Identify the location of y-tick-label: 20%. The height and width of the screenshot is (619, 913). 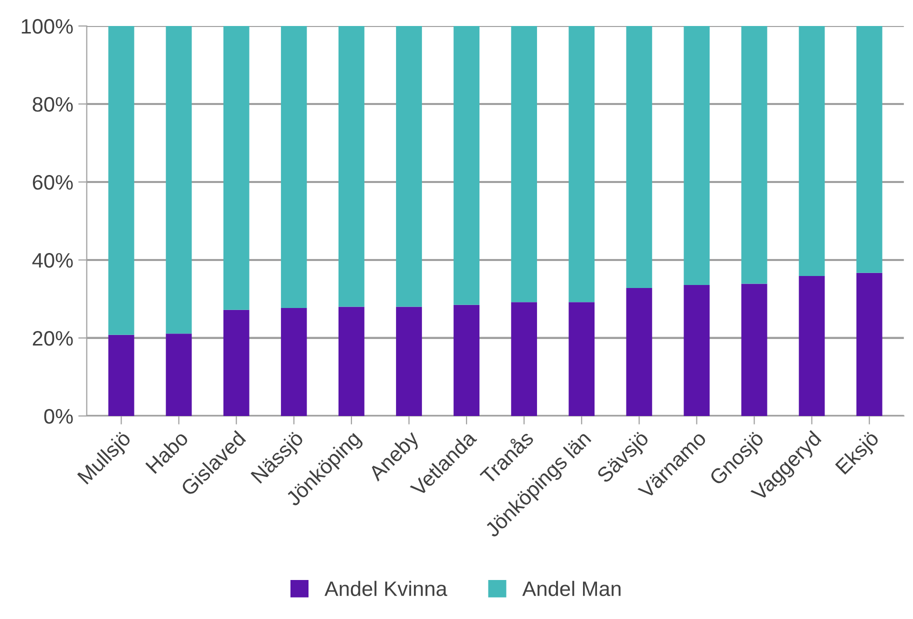
(52, 338).